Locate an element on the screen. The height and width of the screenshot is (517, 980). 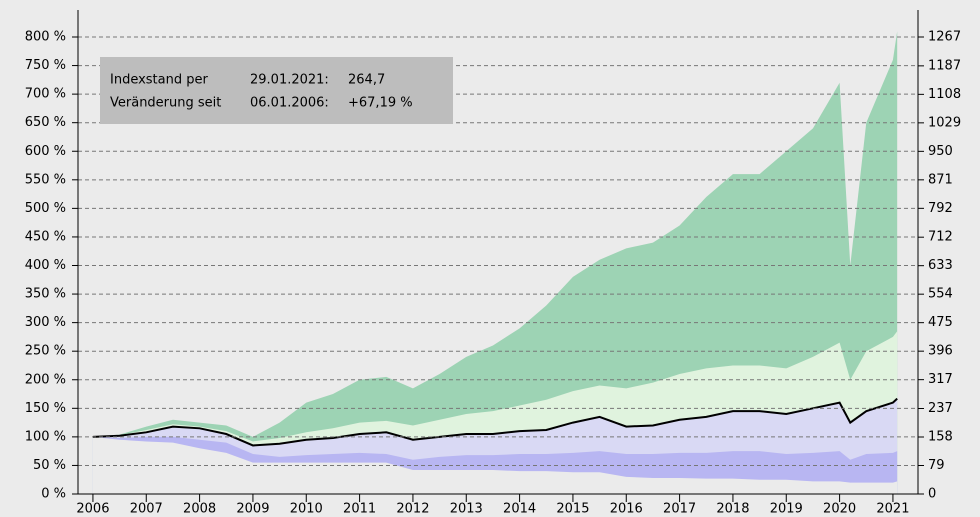
x-tick-label: 2013 is located at coordinates (466, 509).